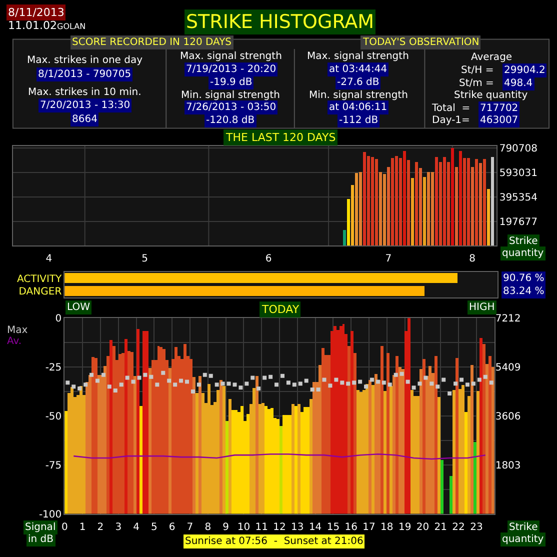  What do you see at coordinates (78, 307) in the screenshot?
I see `text: LOW` at bounding box center [78, 307].